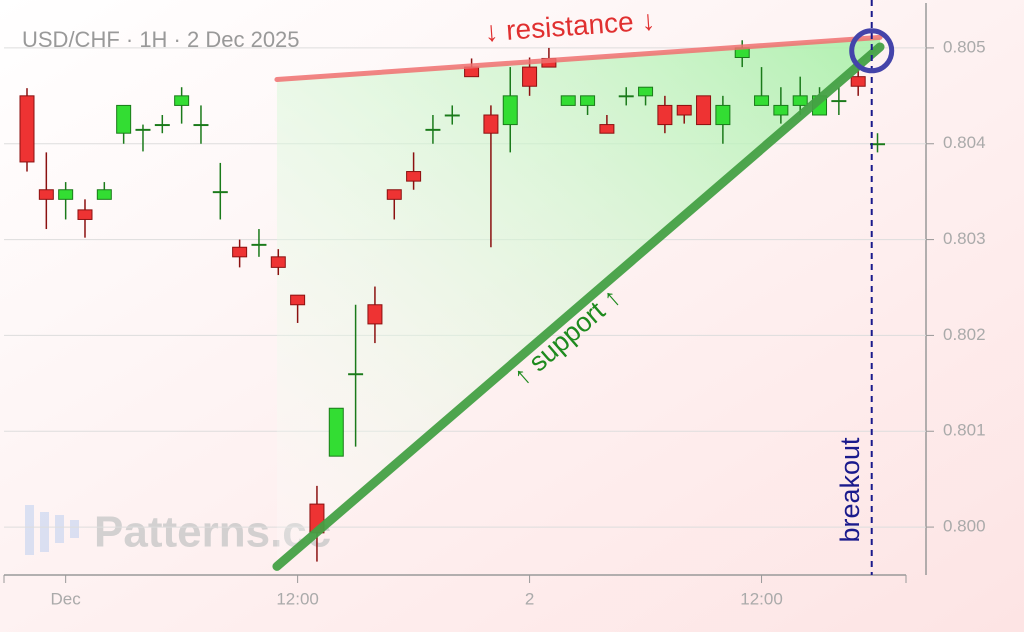 The width and height of the screenshot is (1024, 632). Describe the element at coordinates (964, 142) in the screenshot. I see `y-tick-label: 0.804` at that location.